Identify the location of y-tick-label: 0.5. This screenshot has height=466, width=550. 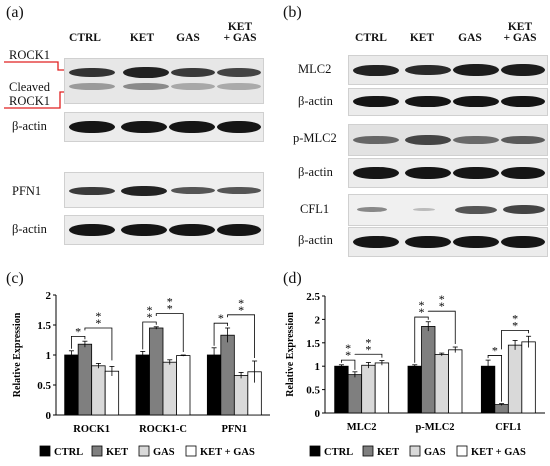
(44, 386).